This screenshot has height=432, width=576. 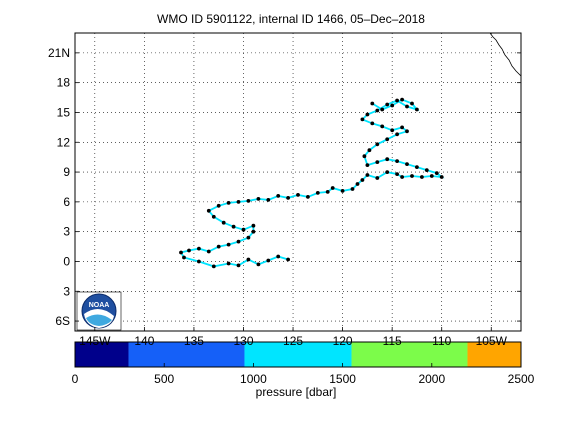 I want to click on longitude-tick-labels: 145W 140 135 130 125 120 115 110 105W, so click(x=293, y=337).